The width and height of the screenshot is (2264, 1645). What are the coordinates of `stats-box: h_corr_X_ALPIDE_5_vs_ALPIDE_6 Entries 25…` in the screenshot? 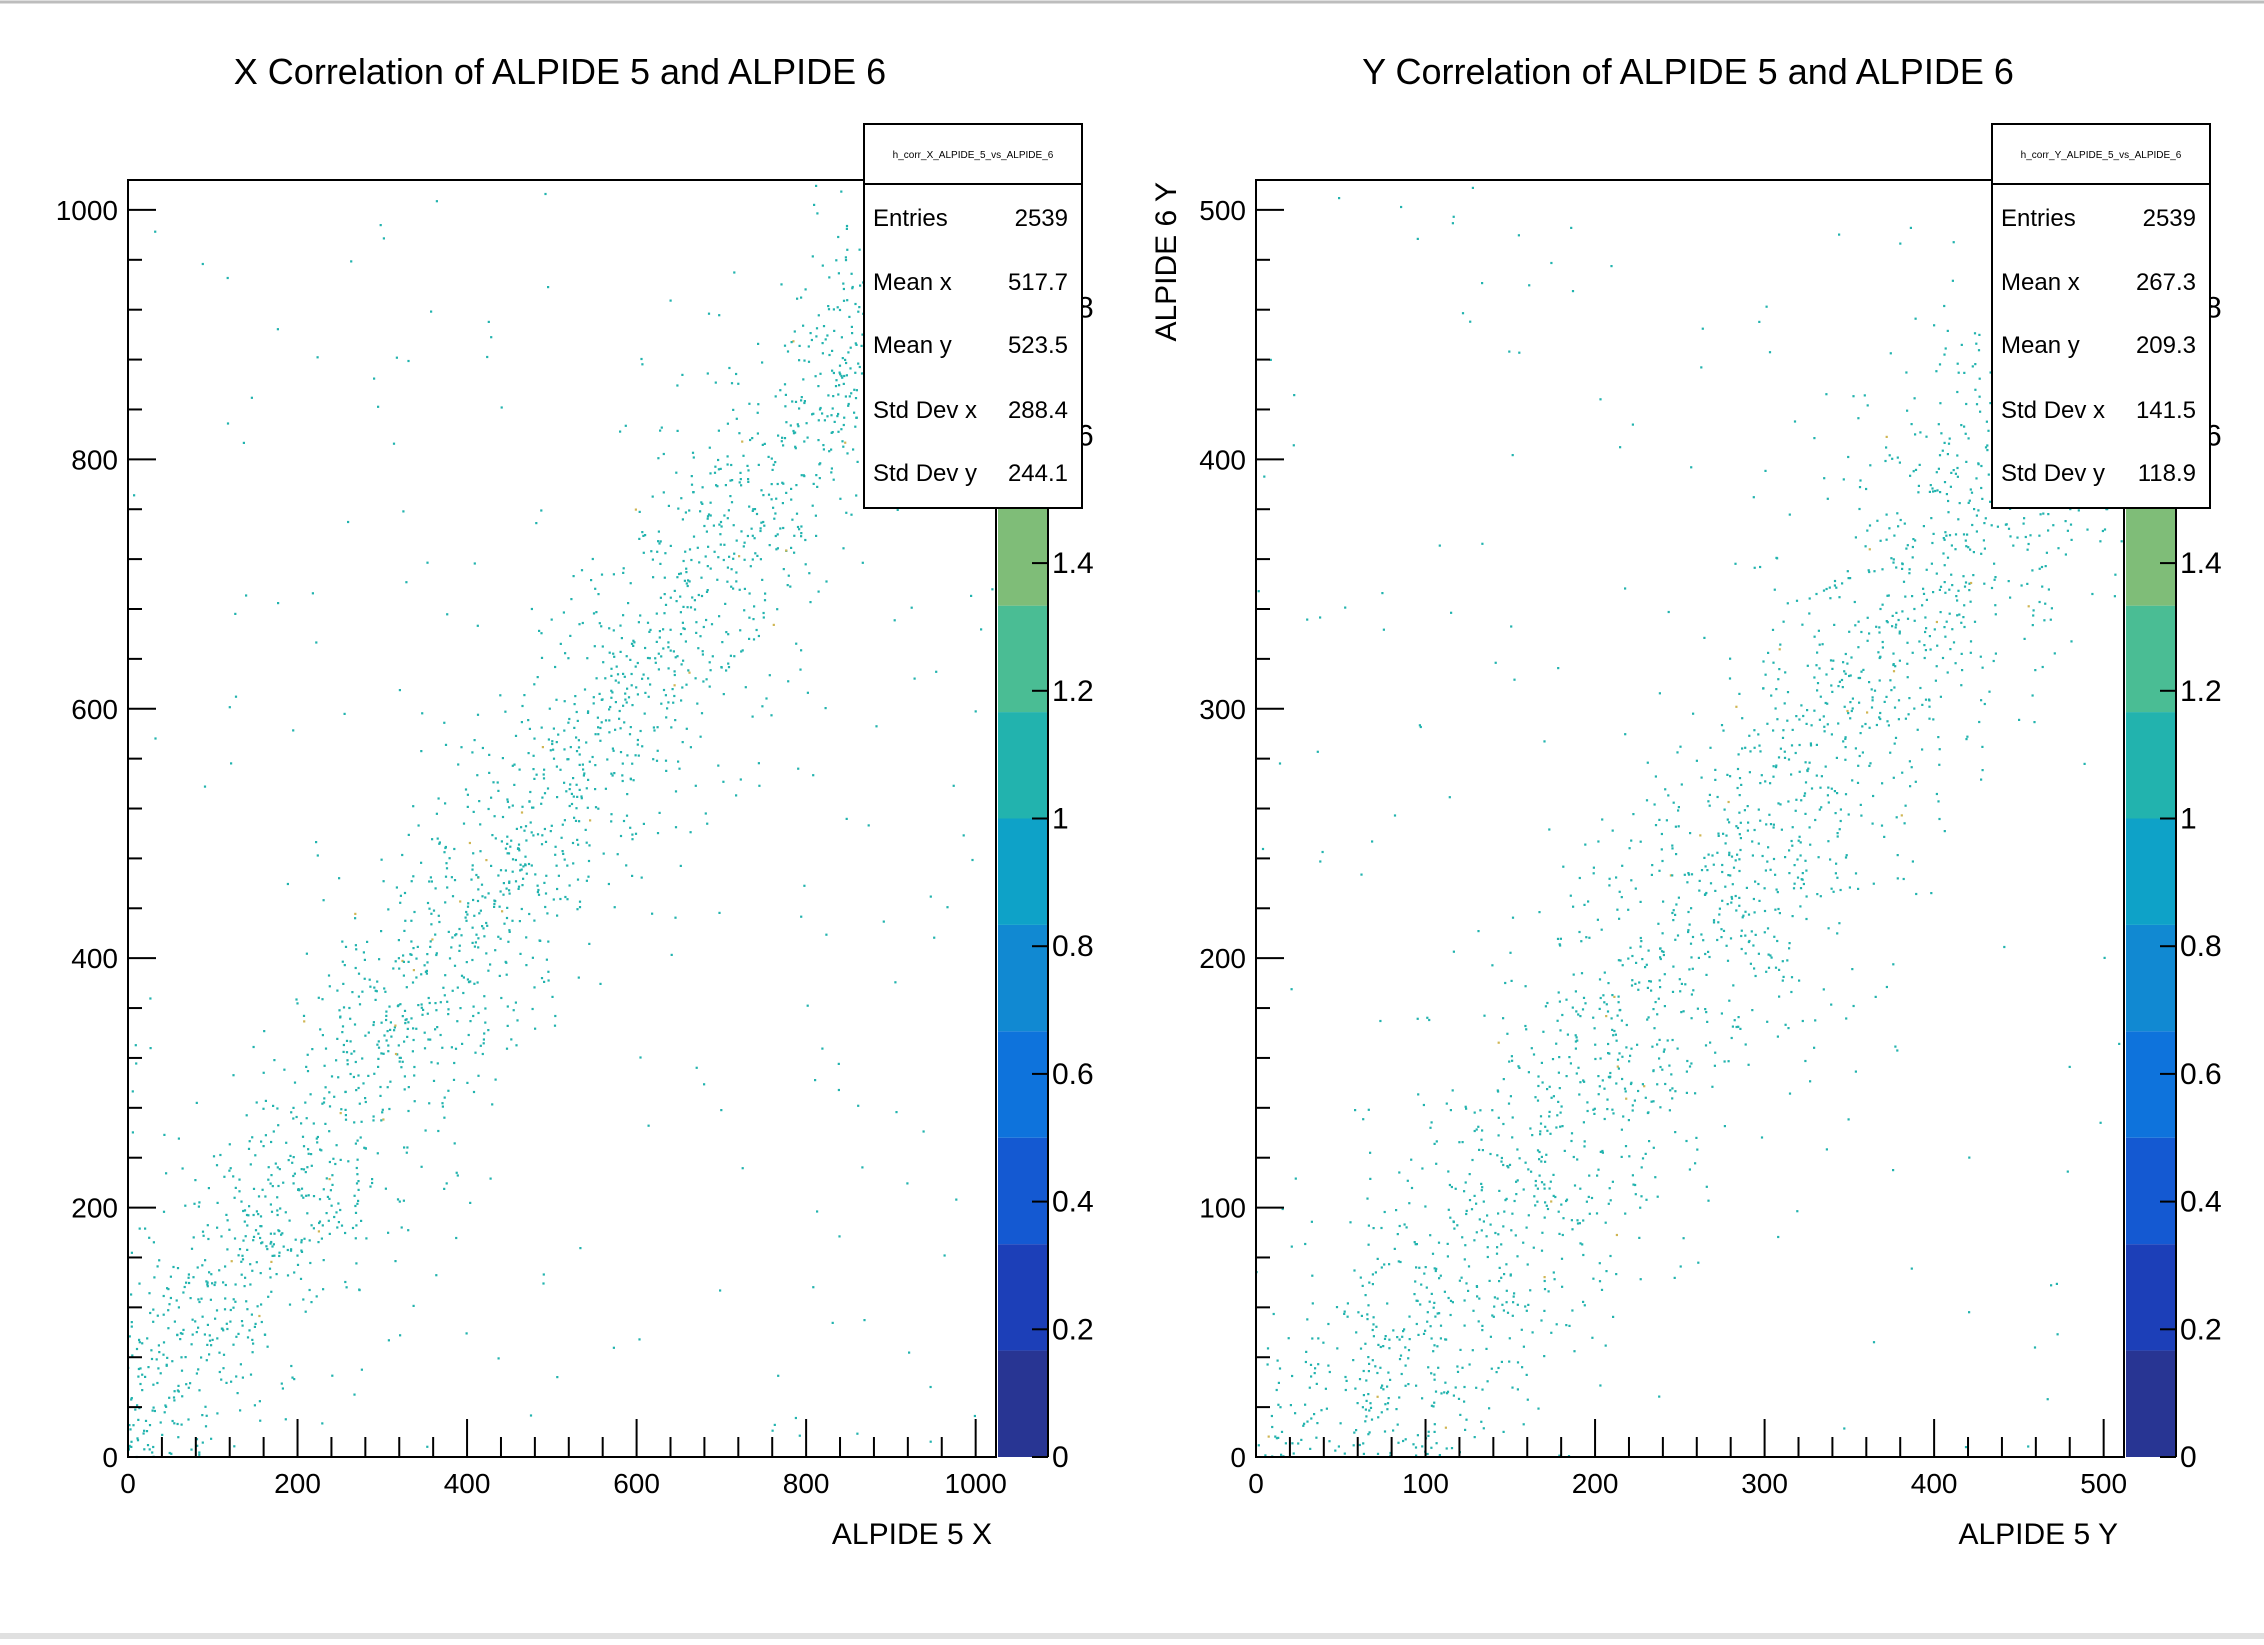 It's located at (973, 316).